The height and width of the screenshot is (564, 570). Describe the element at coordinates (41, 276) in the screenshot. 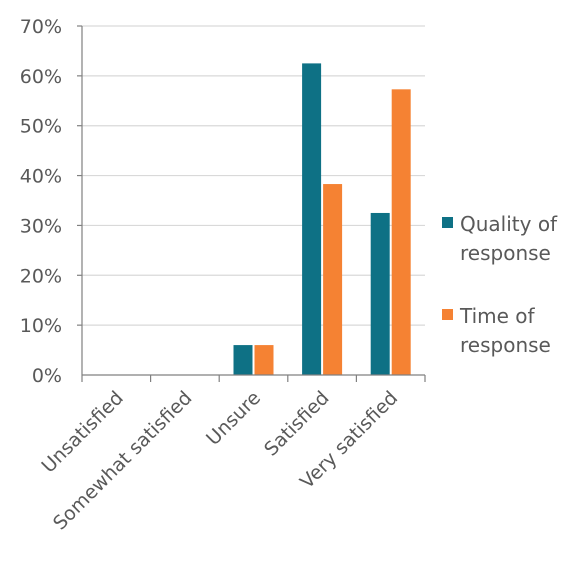

I see `y-tick-label: 20%` at that location.